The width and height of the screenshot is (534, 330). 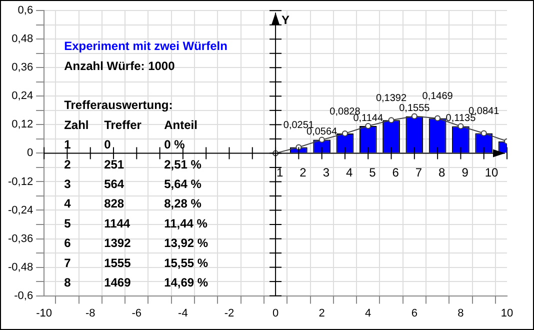 What do you see at coordinates (507, 313) in the screenshot?
I see `x-tick-label: 10` at bounding box center [507, 313].